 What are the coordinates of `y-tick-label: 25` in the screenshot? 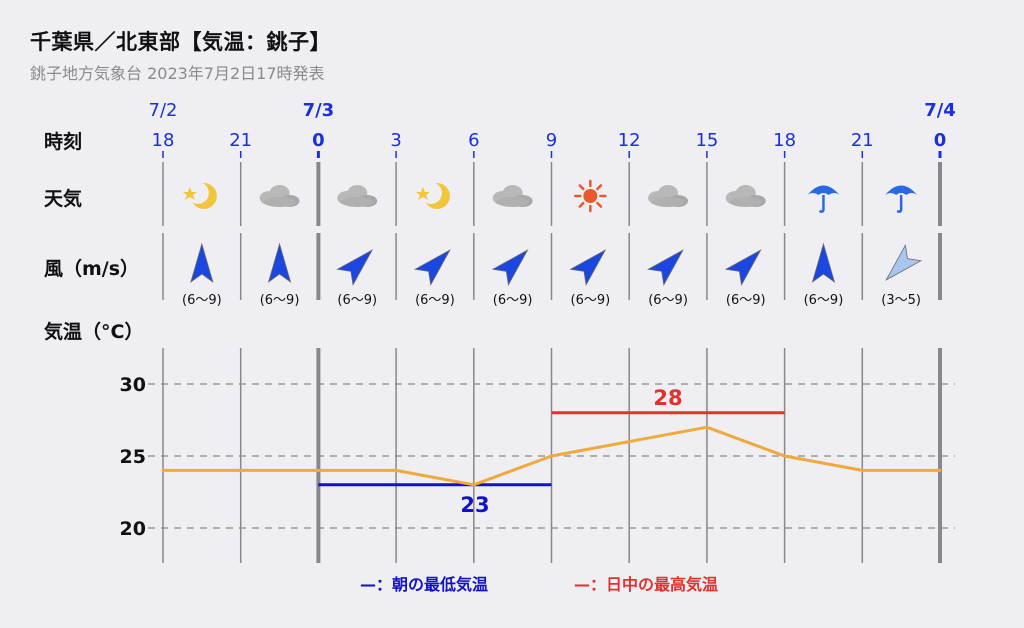 It's located at (133, 457).